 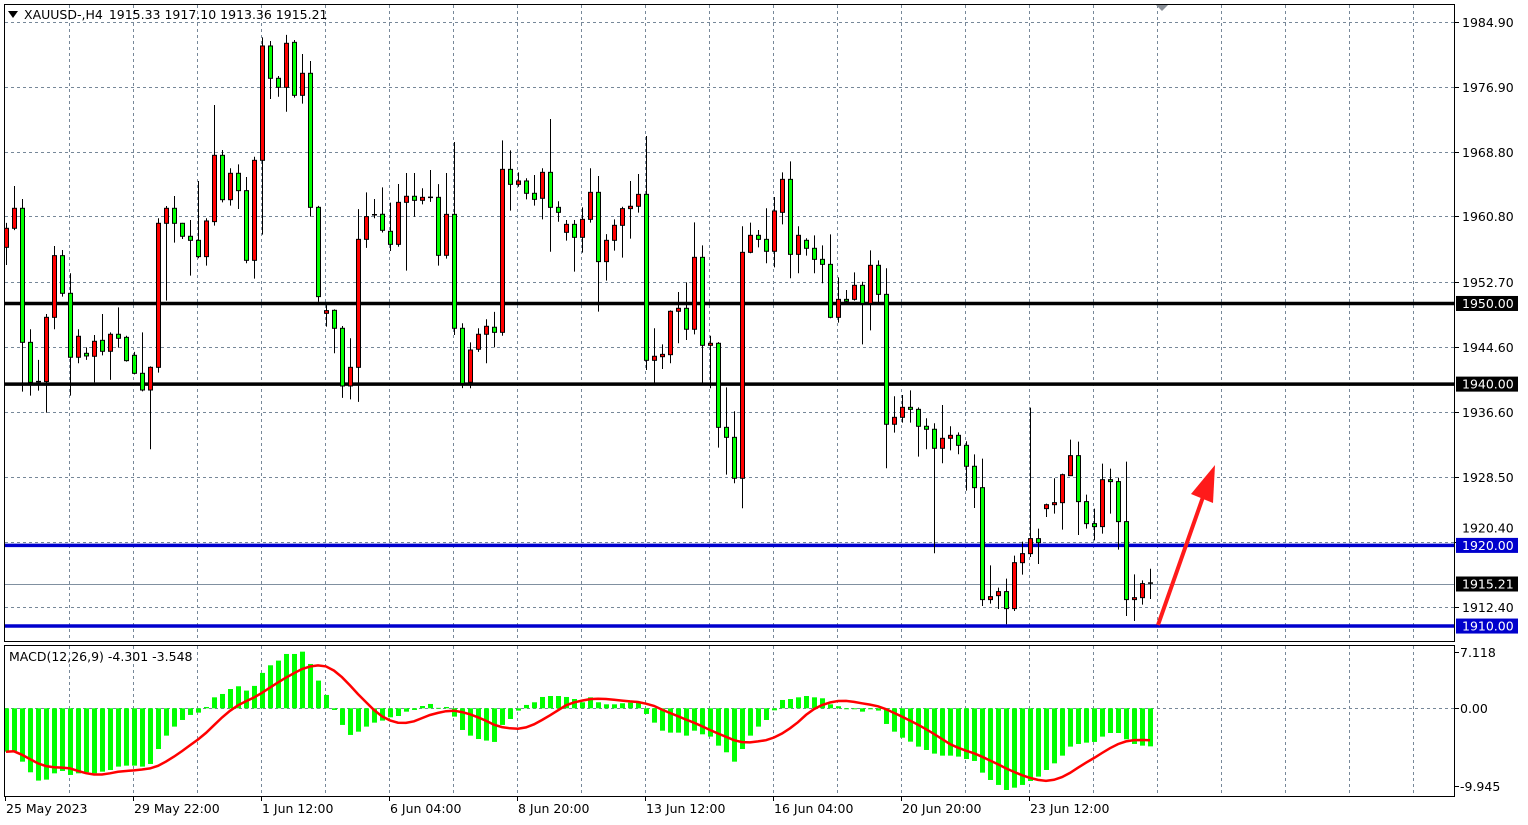 What do you see at coordinates (1488, 347) in the screenshot?
I see `price-tick-label: 1944.60` at bounding box center [1488, 347].